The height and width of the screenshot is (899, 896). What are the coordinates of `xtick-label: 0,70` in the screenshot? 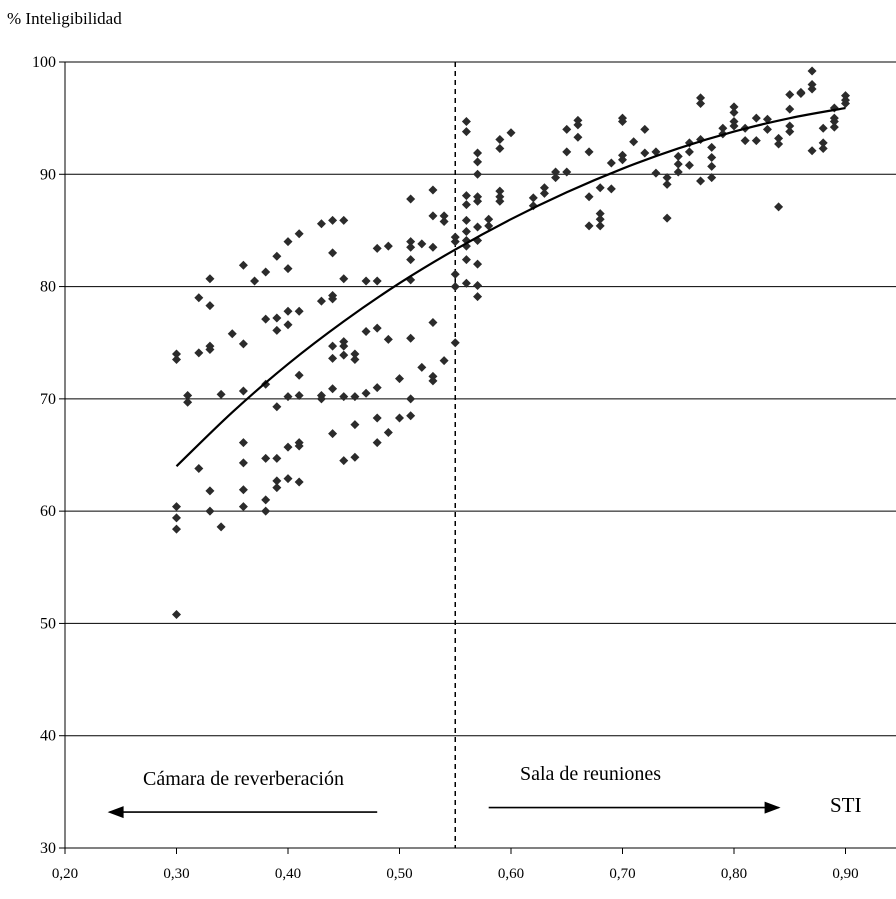 It's located at (622, 874).